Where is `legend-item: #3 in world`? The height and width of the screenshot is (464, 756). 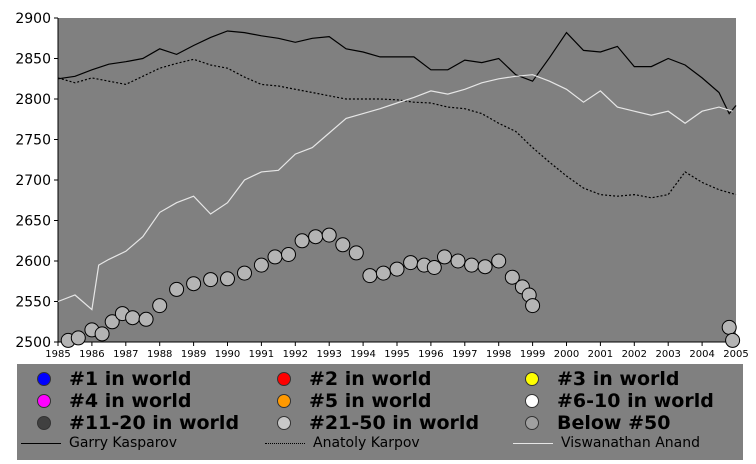 legend-item: #3 in world is located at coordinates (602, 379).